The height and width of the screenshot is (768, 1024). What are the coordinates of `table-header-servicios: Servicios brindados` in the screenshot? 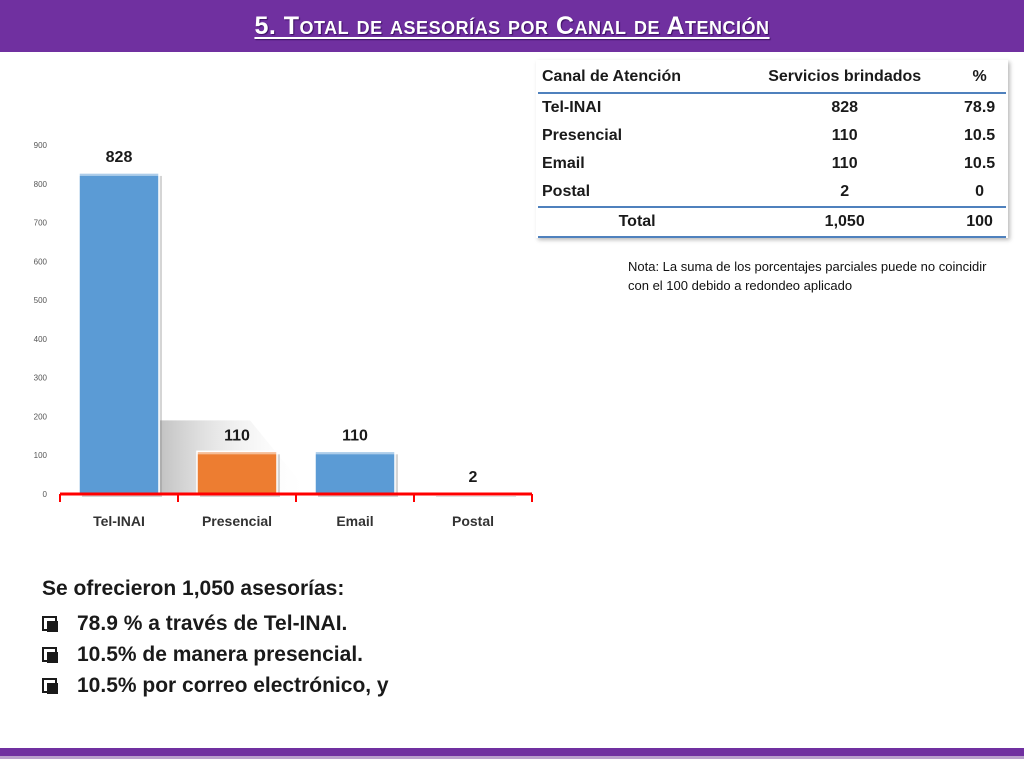 It's located at (845, 78).